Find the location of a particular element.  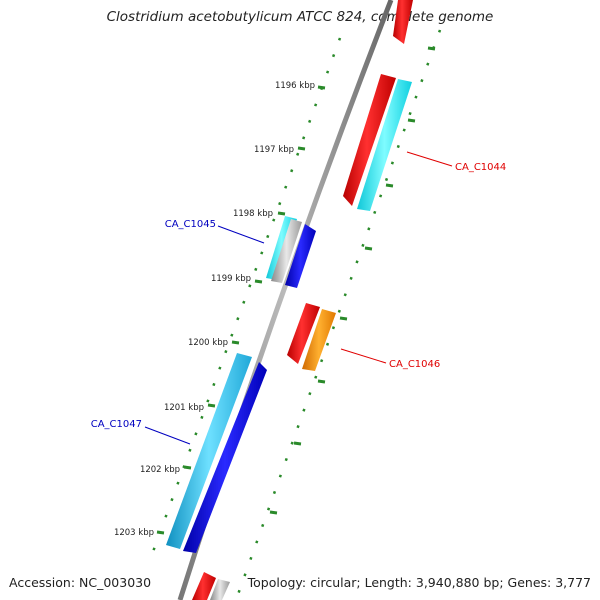

kbp-label-1200: 1200 kbp is located at coordinates (208, 343).